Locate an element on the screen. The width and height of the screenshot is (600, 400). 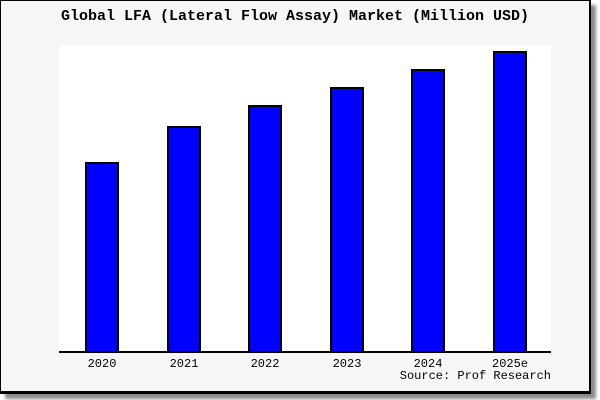
x-tick-label-2022: 2022 is located at coordinates (265, 364).